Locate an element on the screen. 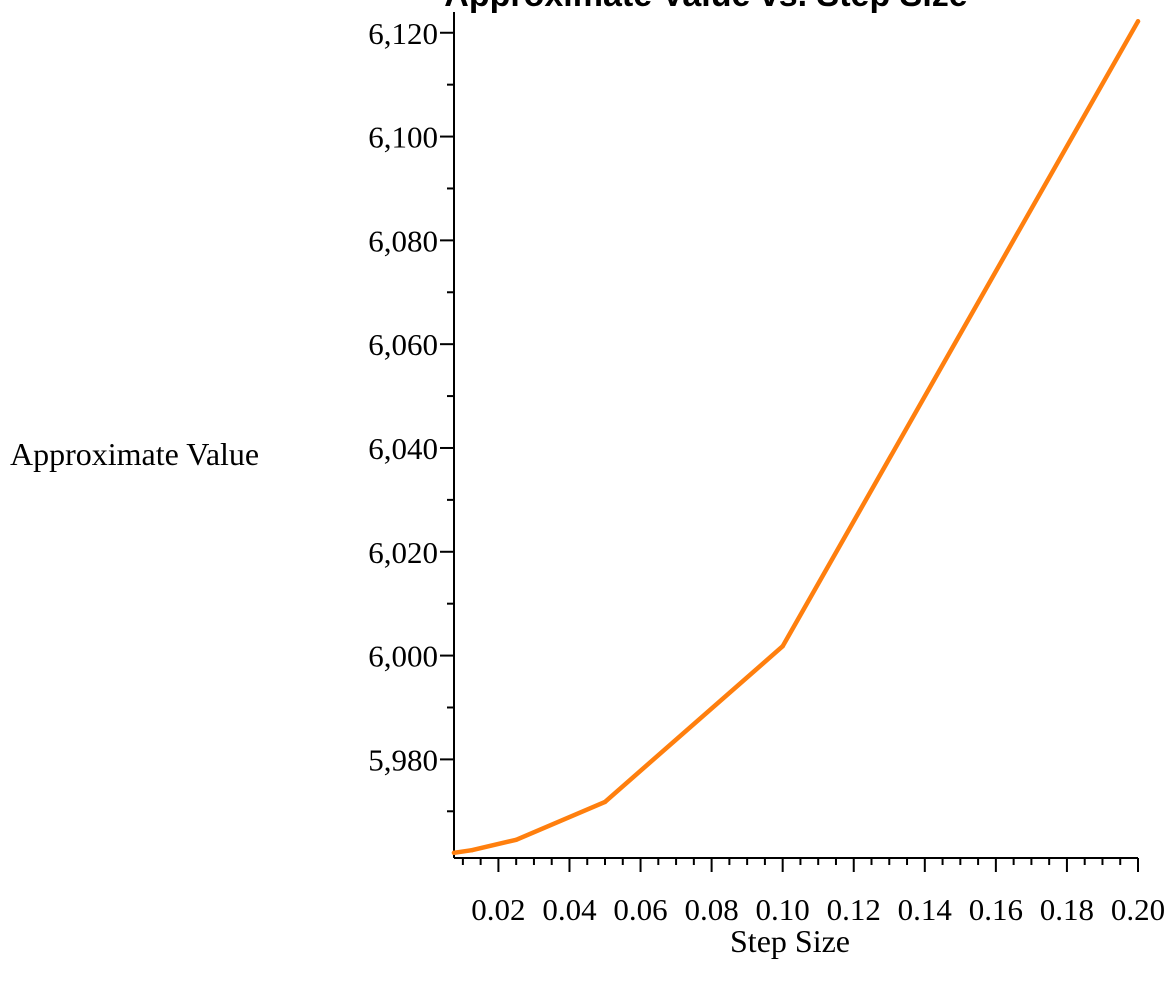  x-tick-label: 0.20 is located at coordinates (1138, 909).